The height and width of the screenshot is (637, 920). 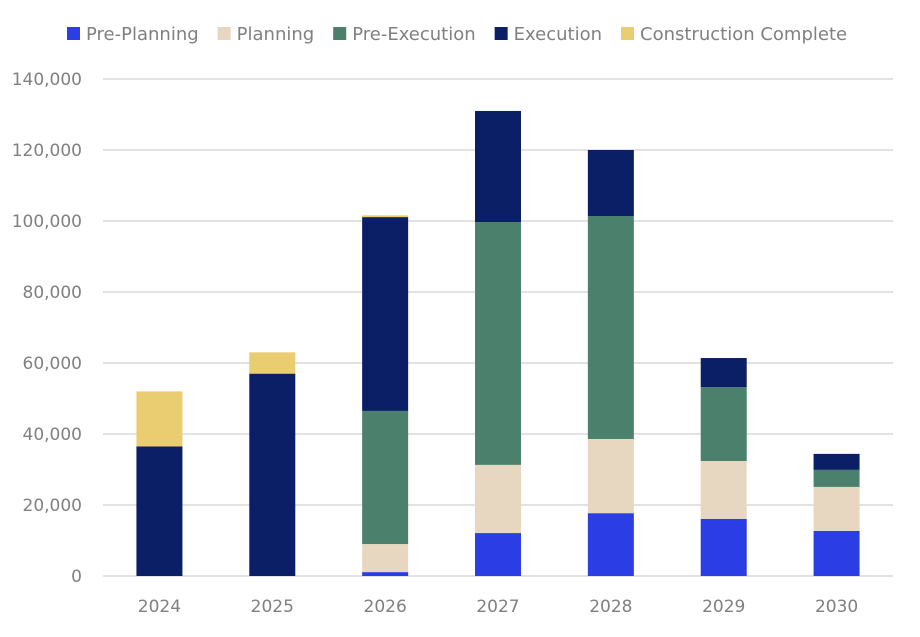 I want to click on x-tick-label: 2026, so click(x=385, y=607).